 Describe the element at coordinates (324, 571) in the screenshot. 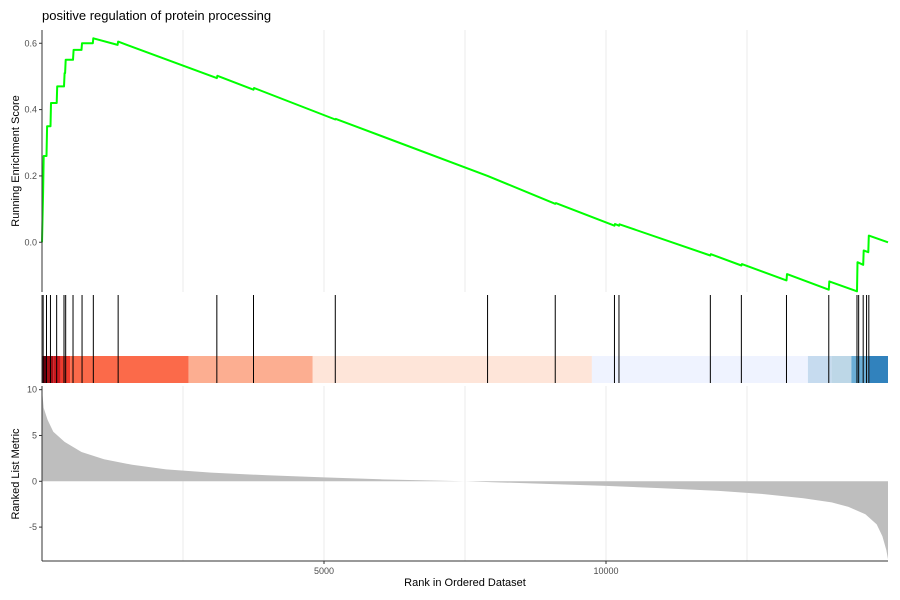

I see `x-tick-label: 5000` at that location.